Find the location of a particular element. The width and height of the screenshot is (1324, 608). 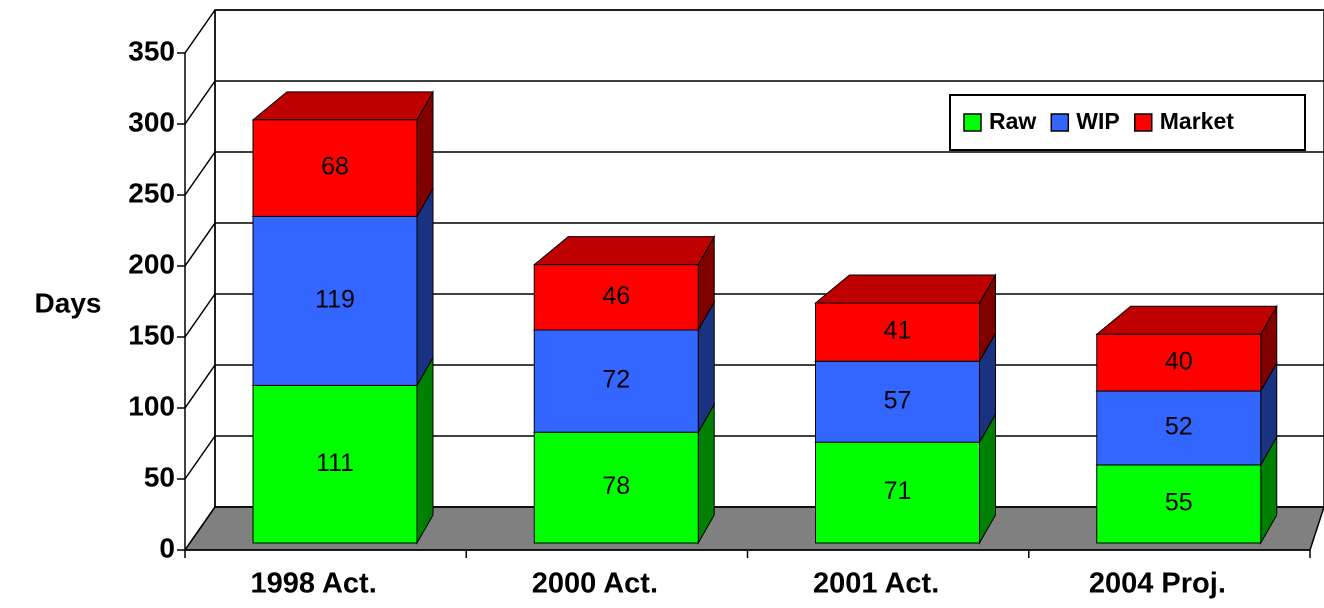

value-label: 52 is located at coordinates (1179, 427).